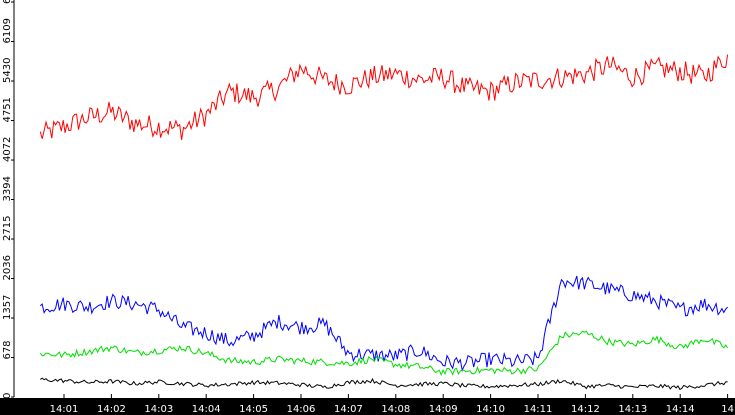  I want to click on y-tick-label: 6109, so click(7, 30).